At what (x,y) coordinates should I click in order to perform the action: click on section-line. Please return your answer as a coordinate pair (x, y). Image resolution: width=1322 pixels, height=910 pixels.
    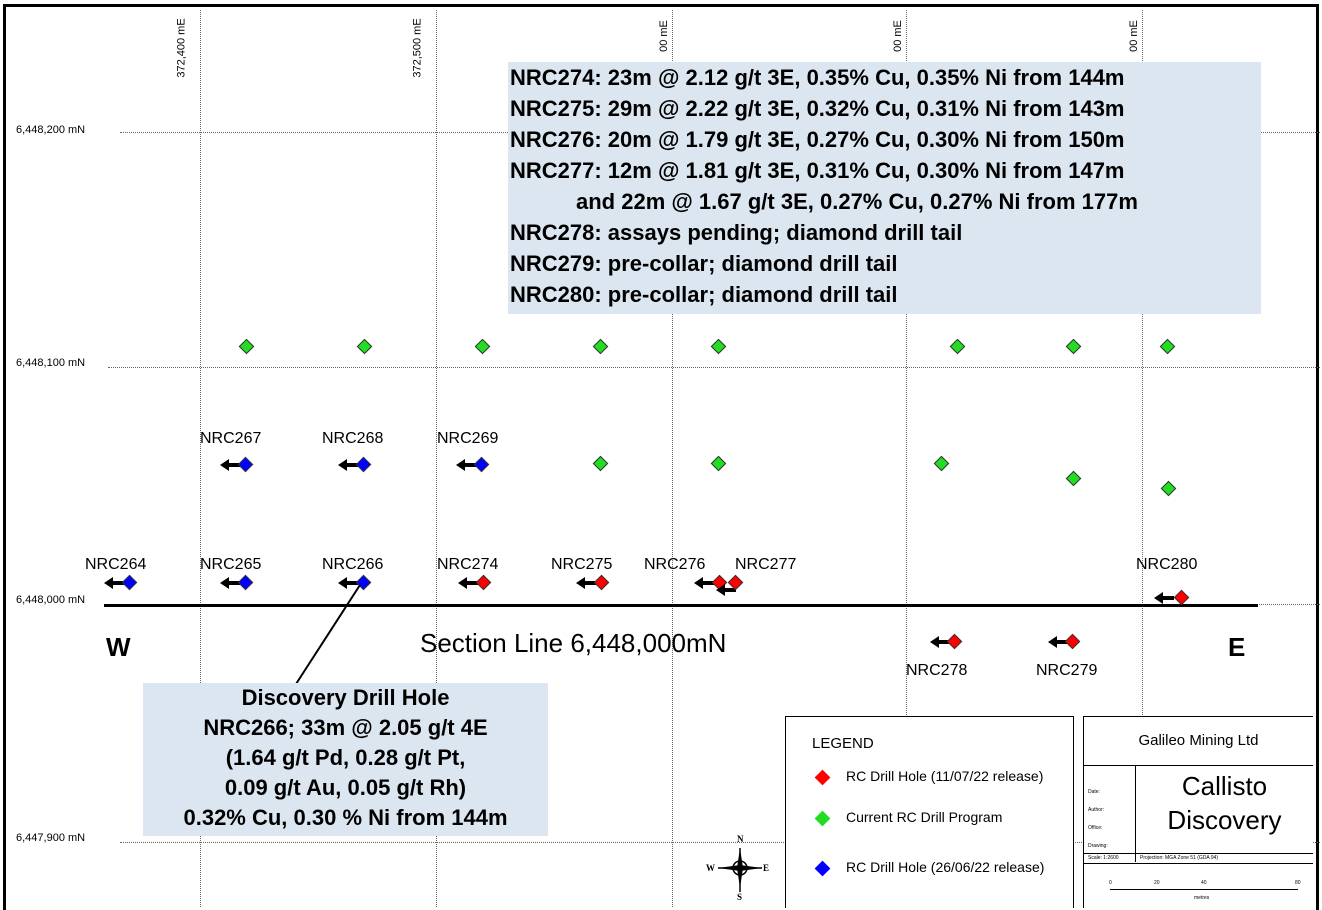
    Looking at the image, I should click on (681, 605).